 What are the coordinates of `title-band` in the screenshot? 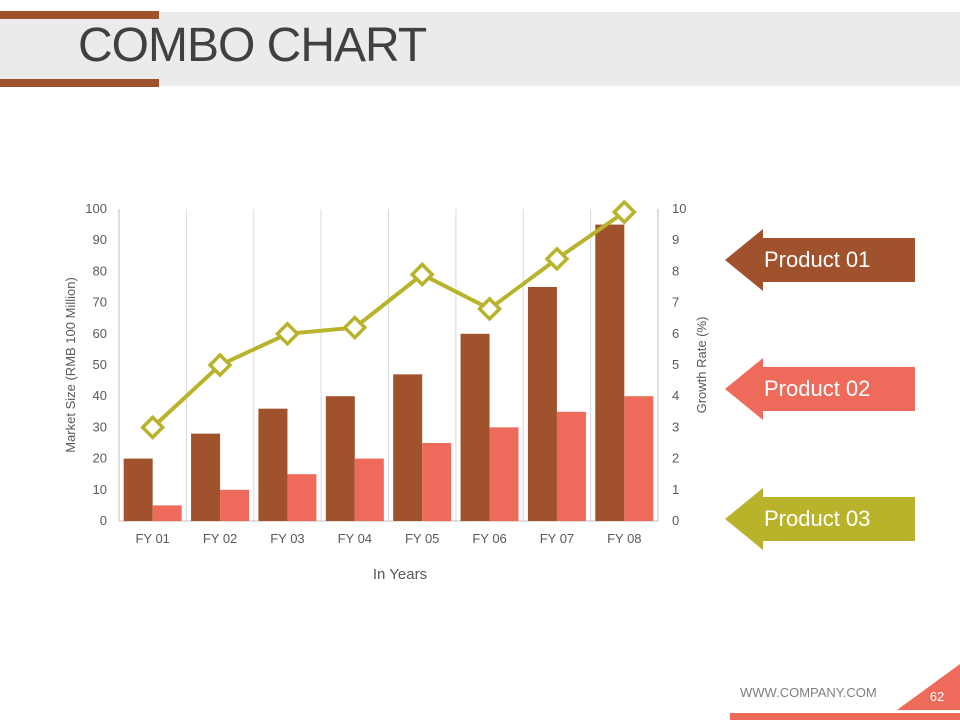 It's located at (480, 49).